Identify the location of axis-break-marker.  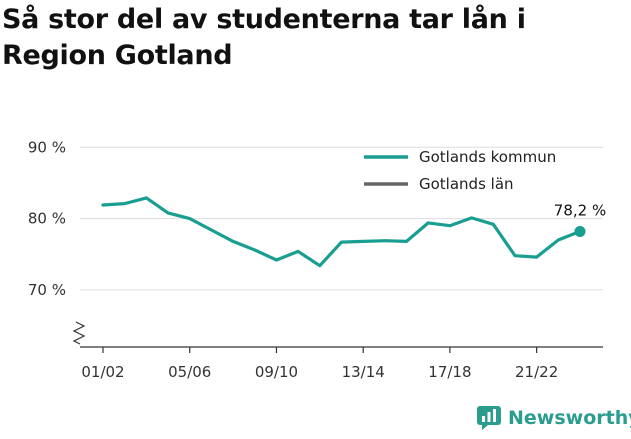
(79, 333).